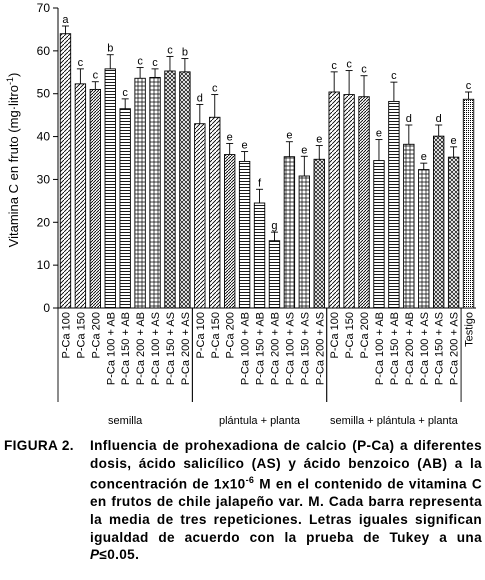 This screenshot has height=580, width=485. What do you see at coordinates (44, 265) in the screenshot?
I see `y-tick-label: 10` at bounding box center [44, 265].